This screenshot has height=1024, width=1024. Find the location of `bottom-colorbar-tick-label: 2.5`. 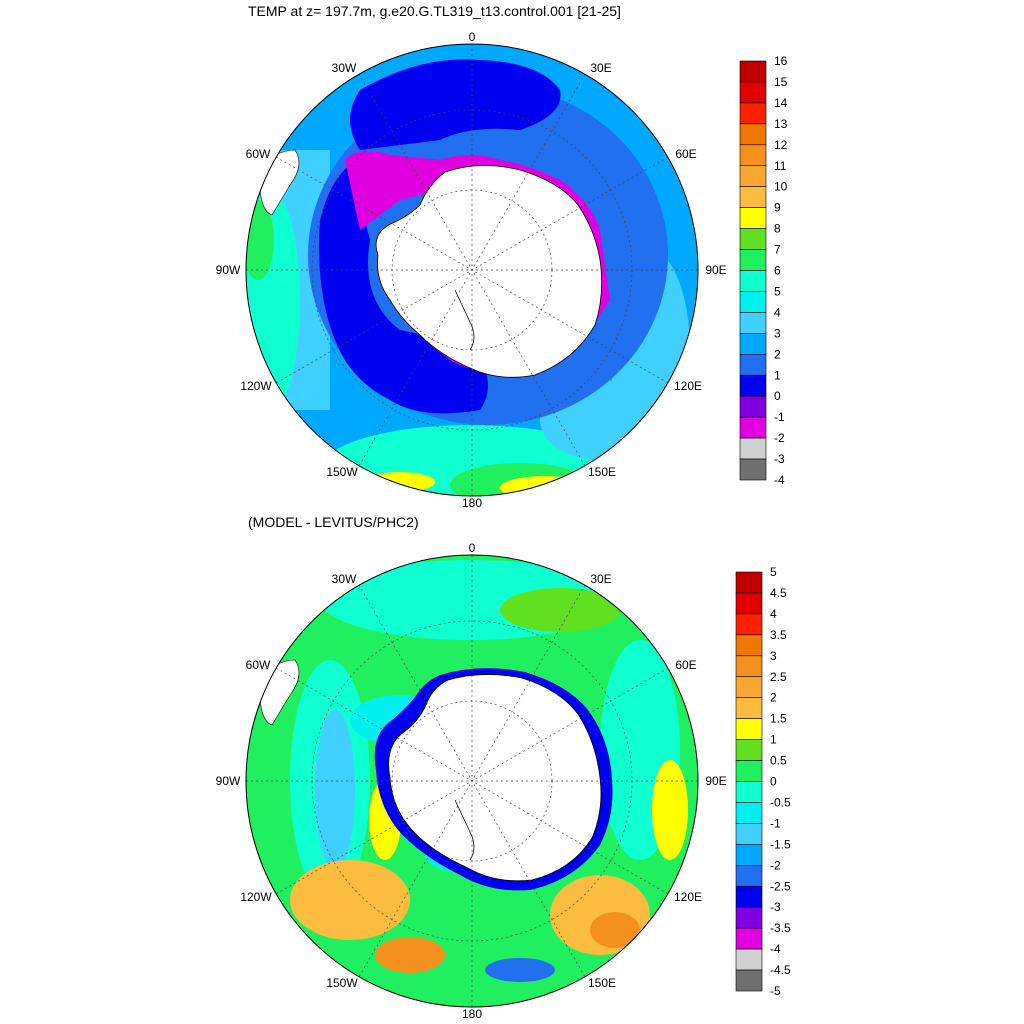

bottom-colorbar-tick-label: 2.5 is located at coordinates (778, 677).